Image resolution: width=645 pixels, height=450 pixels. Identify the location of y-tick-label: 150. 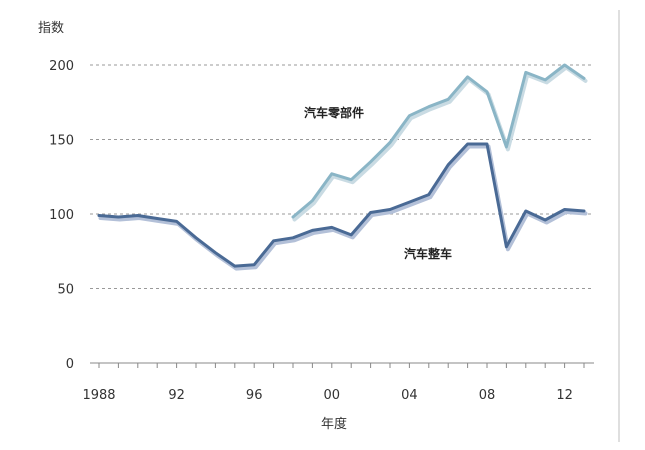
(61, 141).